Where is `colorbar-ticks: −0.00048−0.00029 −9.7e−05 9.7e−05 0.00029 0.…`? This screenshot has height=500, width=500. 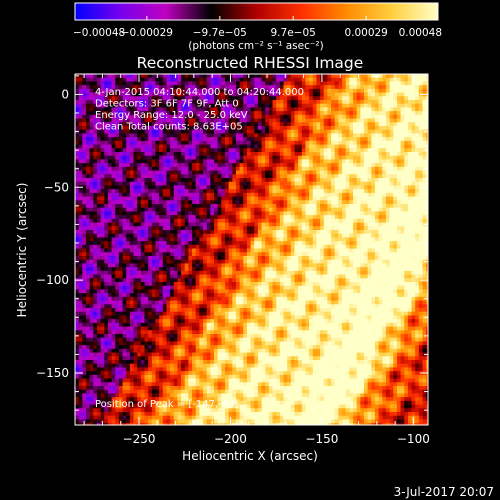 colorbar-ticks: −0.00048−0.00029 −9.7e−05 9.7e−05 0.00029 0.… is located at coordinates (257, 27).